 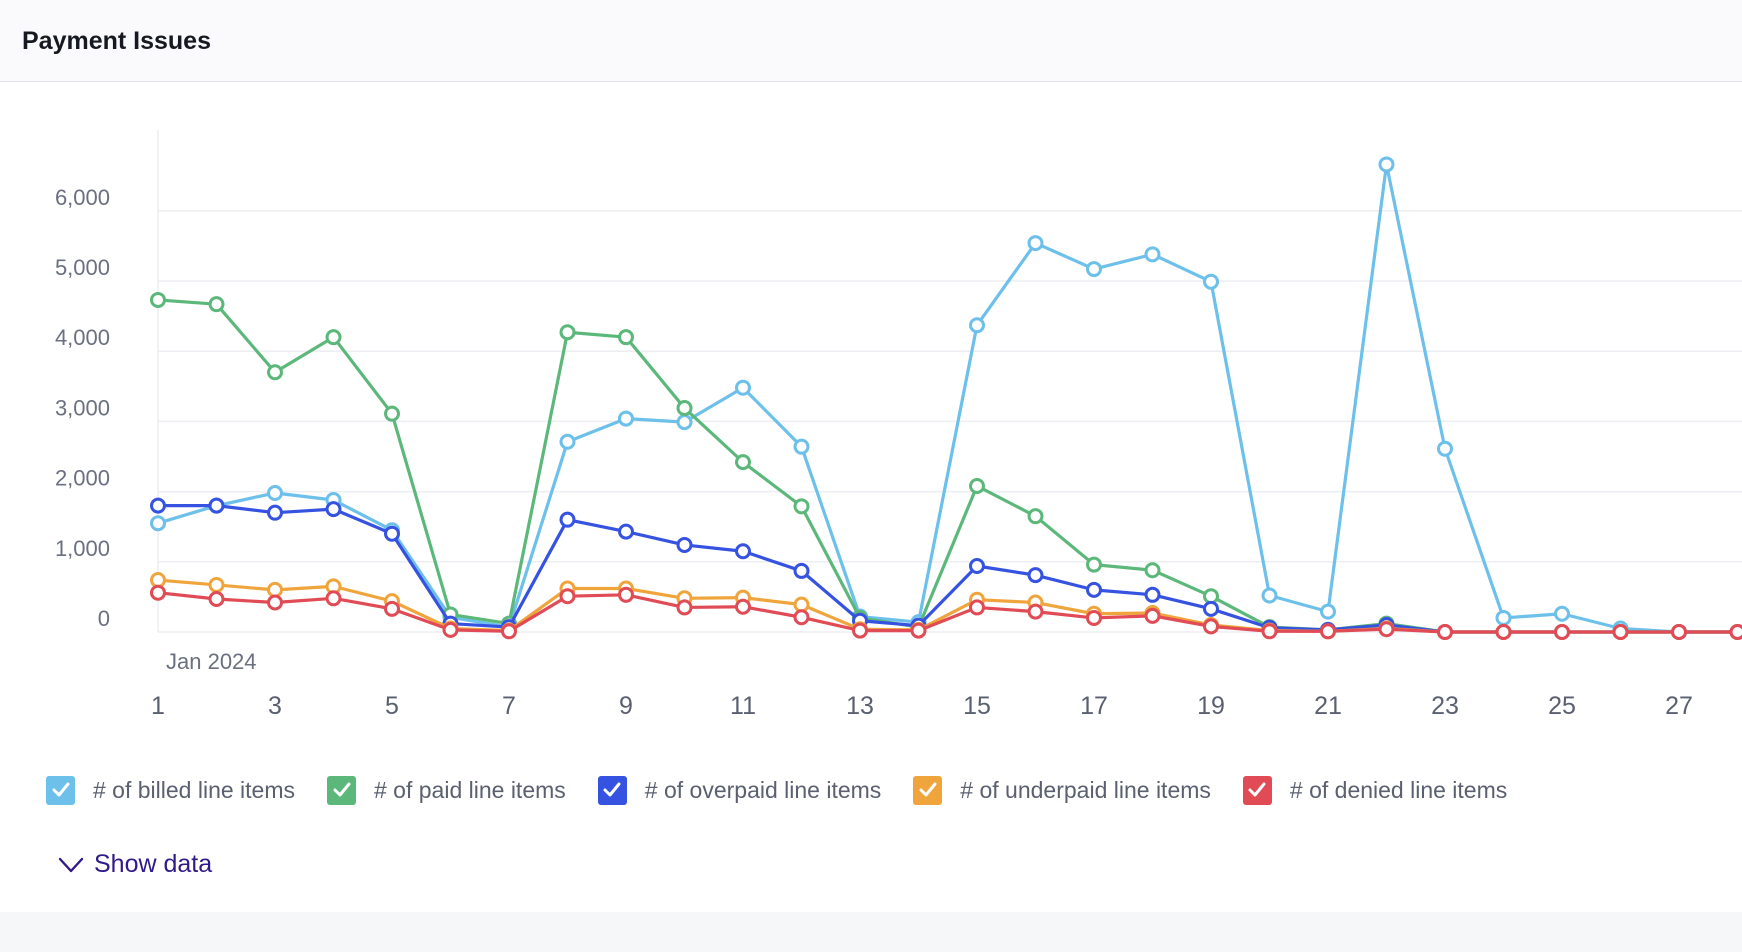 I want to click on y-tick-label: 6,000, so click(x=82, y=197).